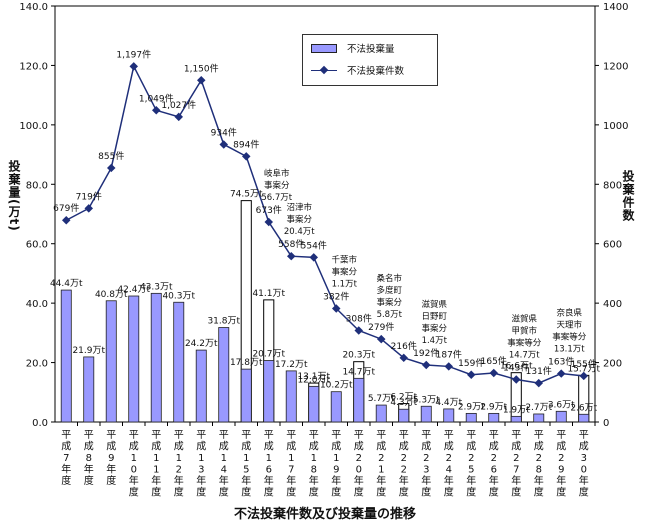 The width and height of the screenshot is (650, 527). I want to click on bar-value-label: 4.3万t, so click(403, 403).